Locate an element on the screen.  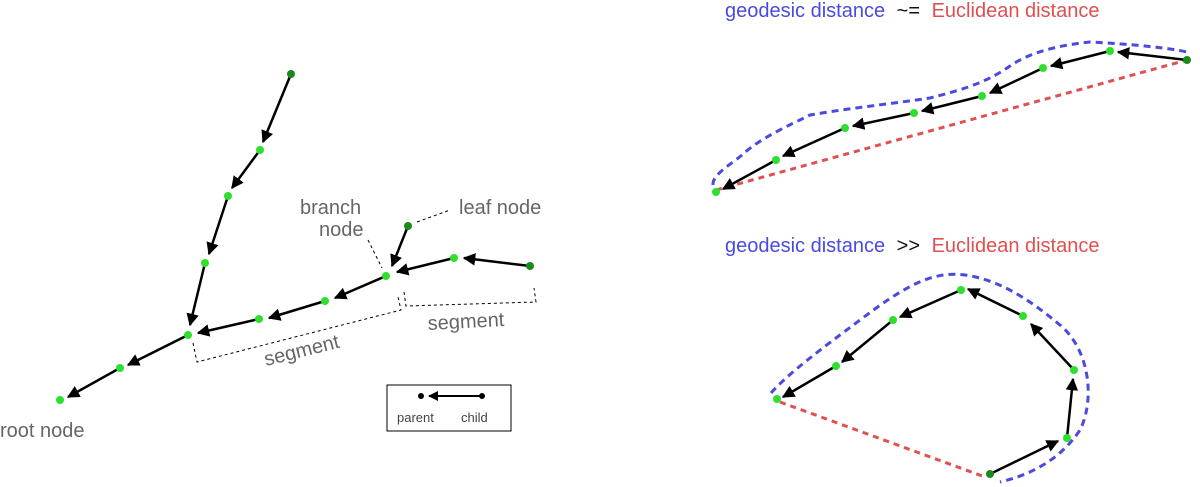
segment-label-1: segment is located at coordinates (302, 351).